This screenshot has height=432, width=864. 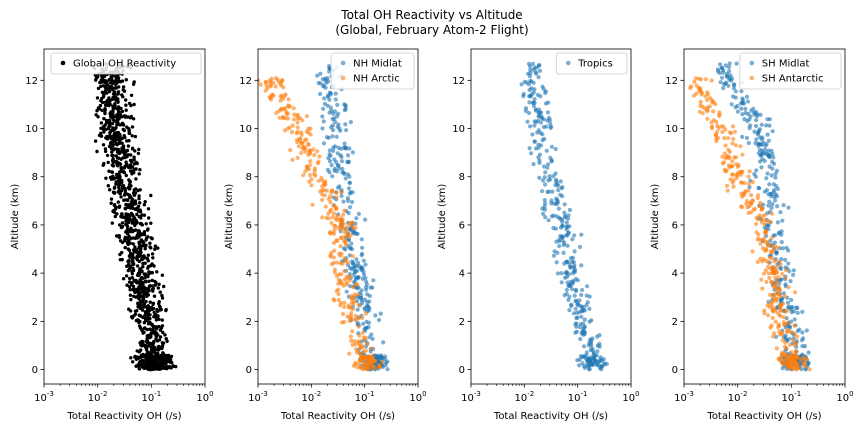 I want to click on scatter-points, so click(x=135, y=216).